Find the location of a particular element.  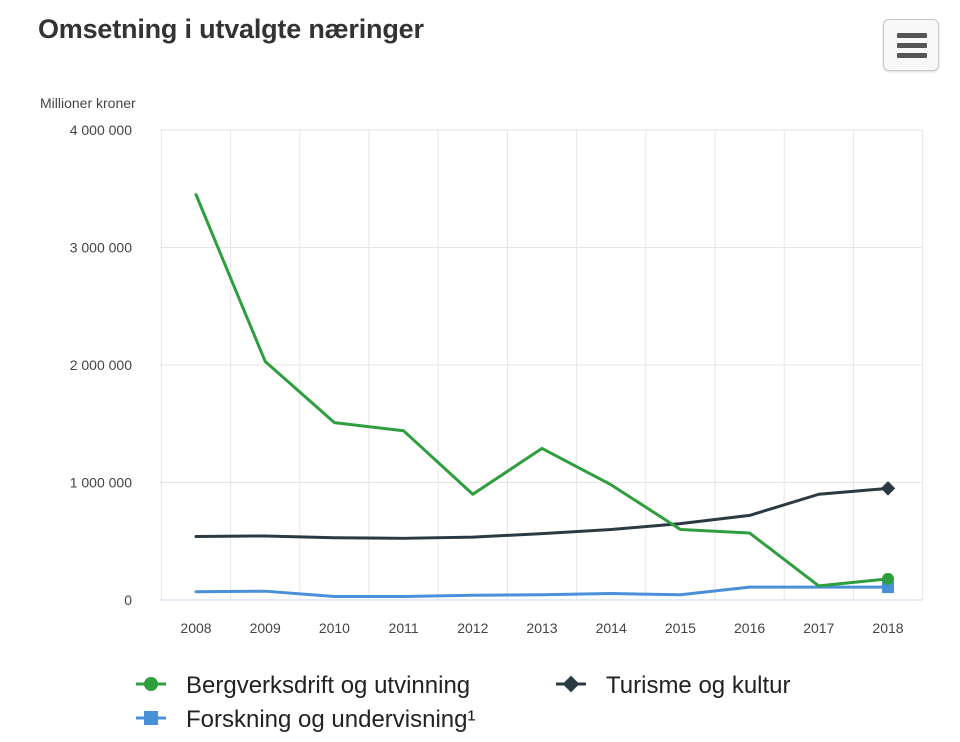

y-tick-label: 3 000 000 is located at coordinates (101, 248).